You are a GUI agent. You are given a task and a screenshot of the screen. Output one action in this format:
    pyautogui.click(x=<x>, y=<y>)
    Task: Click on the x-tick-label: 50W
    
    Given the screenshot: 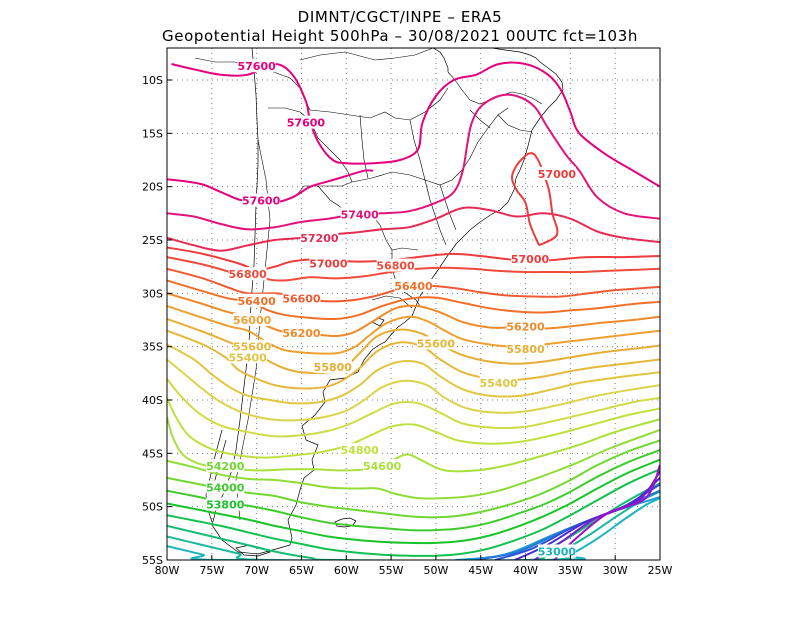 What is the action you would take?
    pyautogui.click(x=435, y=570)
    